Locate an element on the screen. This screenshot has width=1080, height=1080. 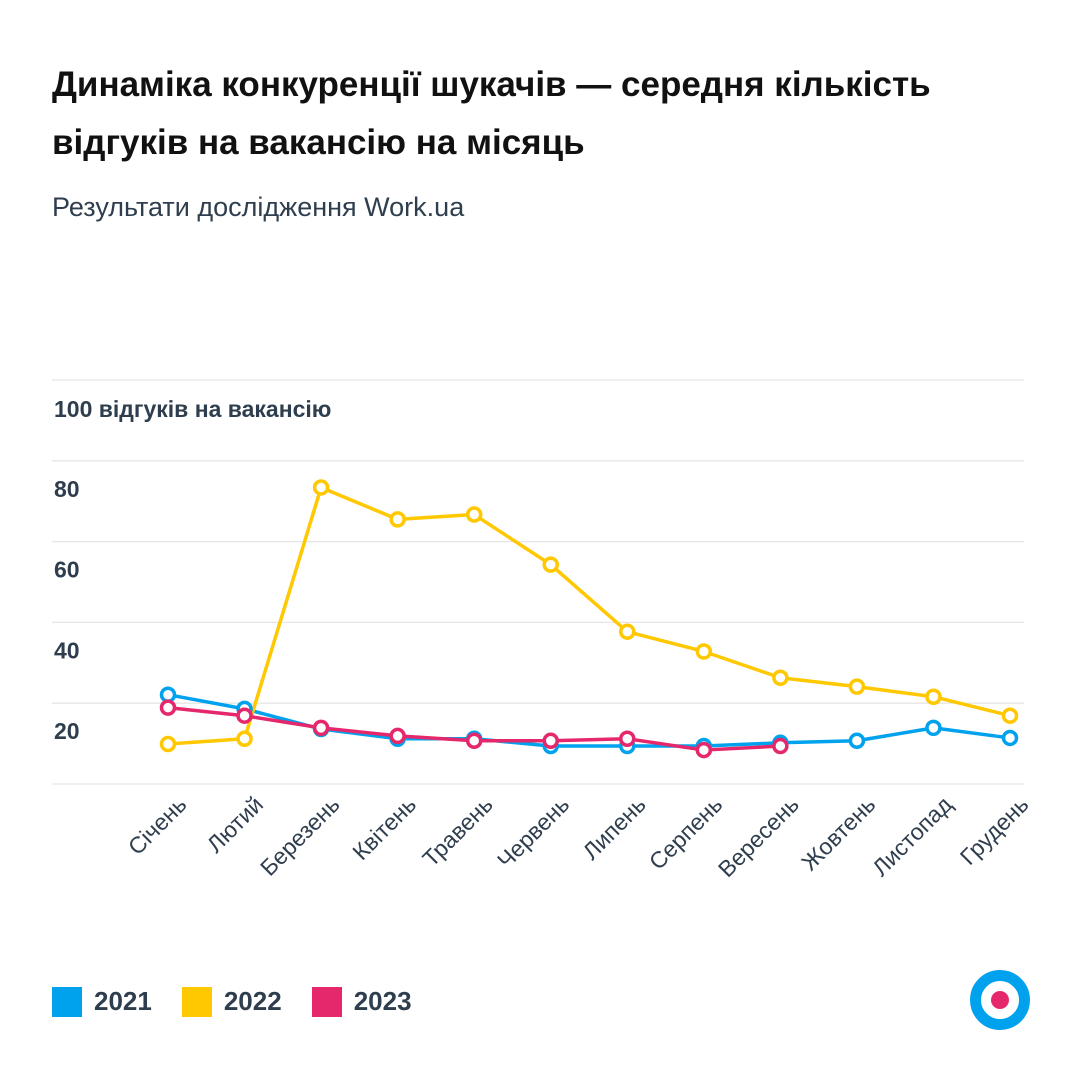
logo-dot is located at coordinates (1000, 1000).